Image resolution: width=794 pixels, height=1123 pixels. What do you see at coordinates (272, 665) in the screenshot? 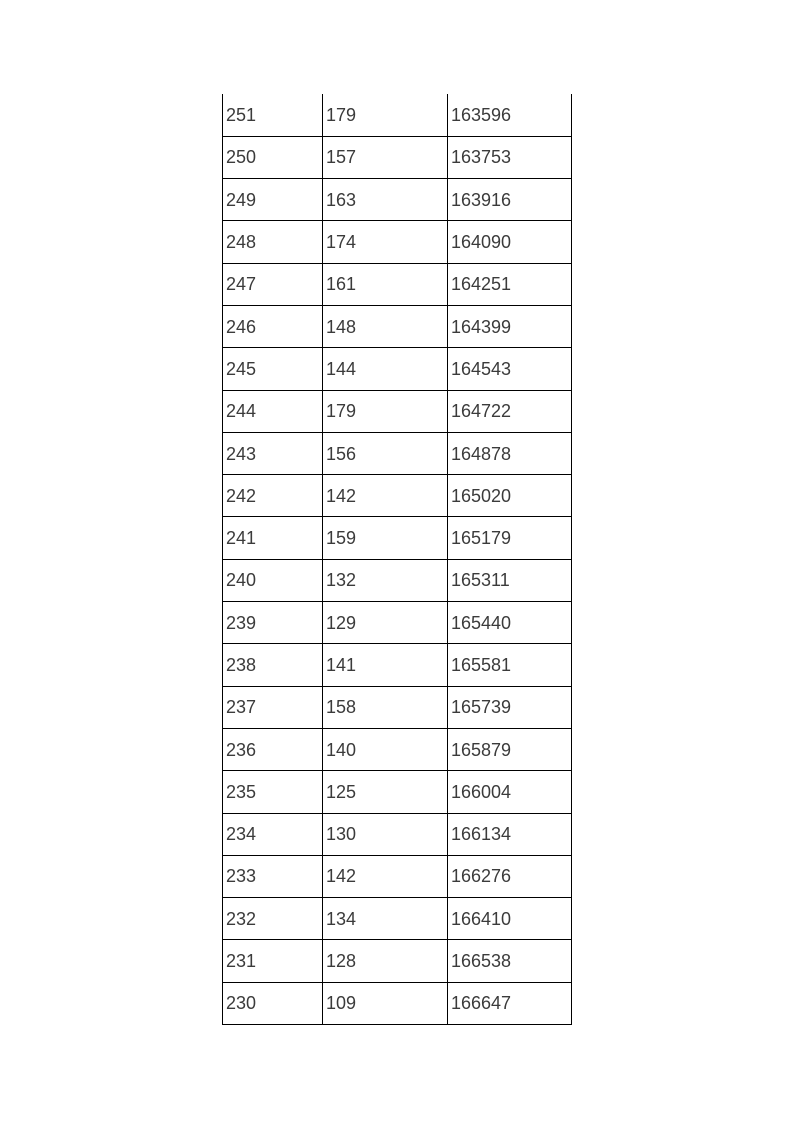
I see `table-cell-score: 238` at bounding box center [272, 665].